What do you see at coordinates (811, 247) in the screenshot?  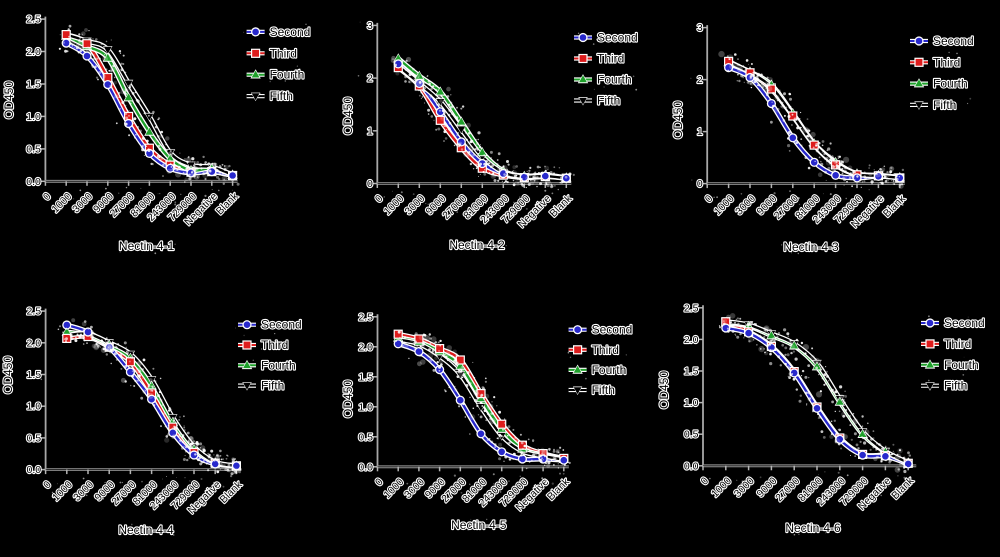 I see `svg-text: Nectin-4-3` at bounding box center [811, 247].